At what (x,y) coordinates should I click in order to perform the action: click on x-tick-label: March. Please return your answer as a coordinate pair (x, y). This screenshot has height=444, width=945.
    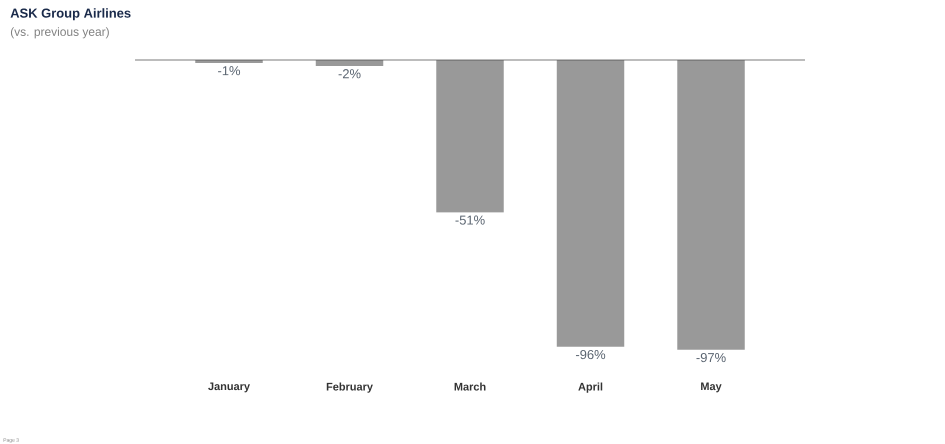
    Looking at the image, I should click on (470, 386).